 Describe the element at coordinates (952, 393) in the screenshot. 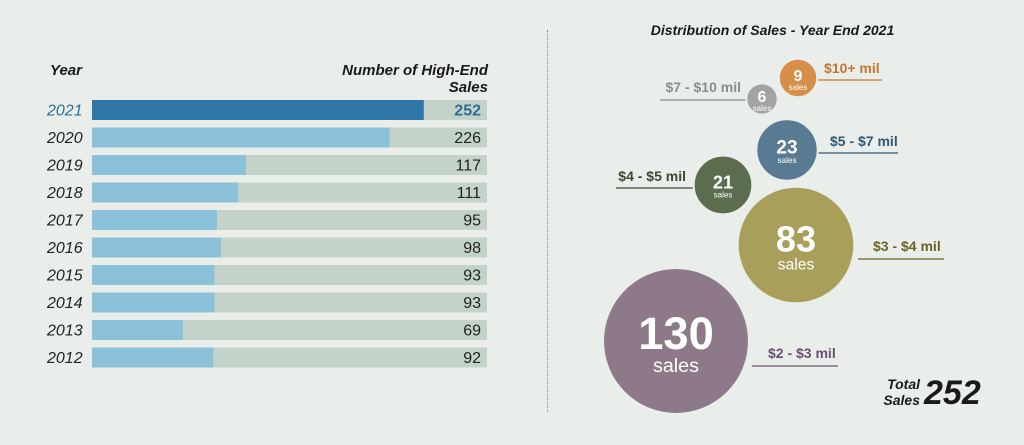

I see `total-sales-value: 252` at that location.